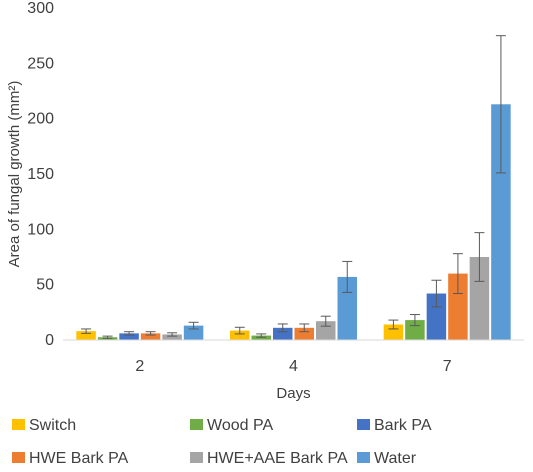 The image size is (533, 472). What do you see at coordinates (40, 63) in the screenshot?
I see `y-tick-label: 250` at bounding box center [40, 63].